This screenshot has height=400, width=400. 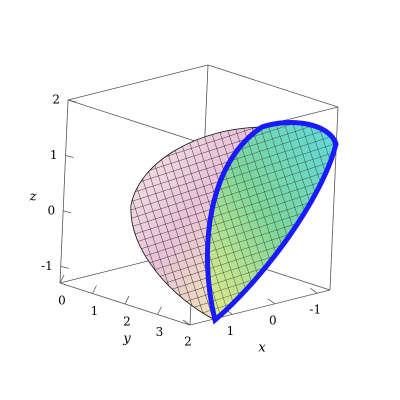 I want to click on z-tick-label: 0, so click(x=52, y=210).